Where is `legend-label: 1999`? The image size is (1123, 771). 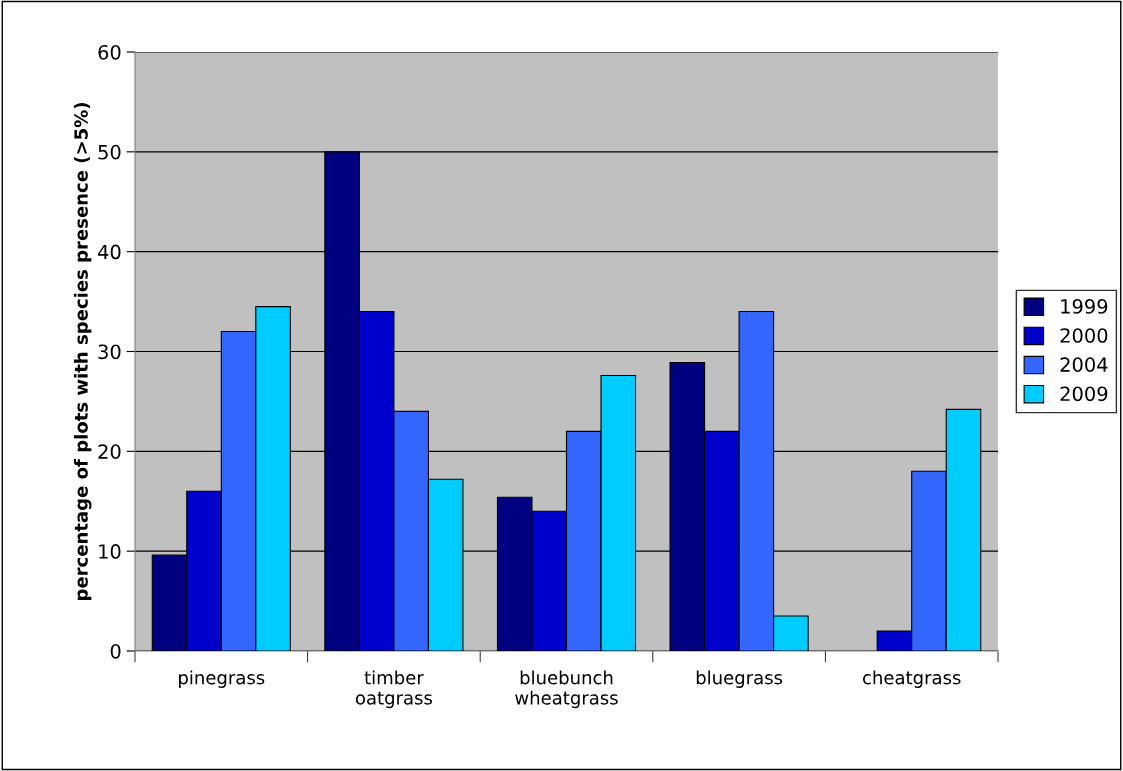
legend-label: 1999 is located at coordinates (1084, 306).